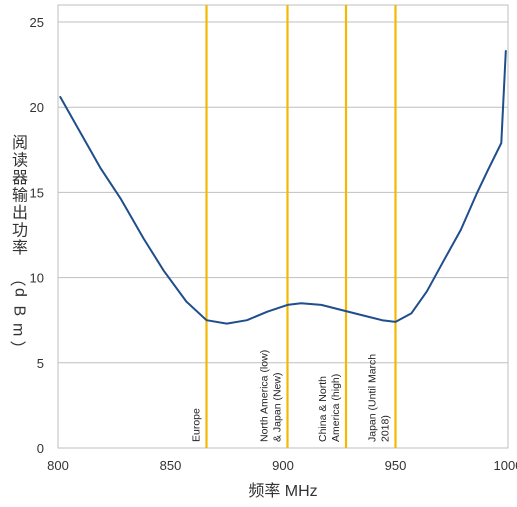 This screenshot has height=507, width=517. I want to click on y-tick-label: 0, so click(40, 448).